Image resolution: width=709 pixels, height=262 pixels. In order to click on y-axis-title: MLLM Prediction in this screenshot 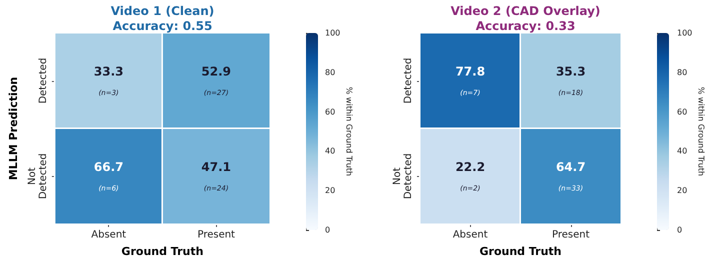, I will do `click(13, 128)`.